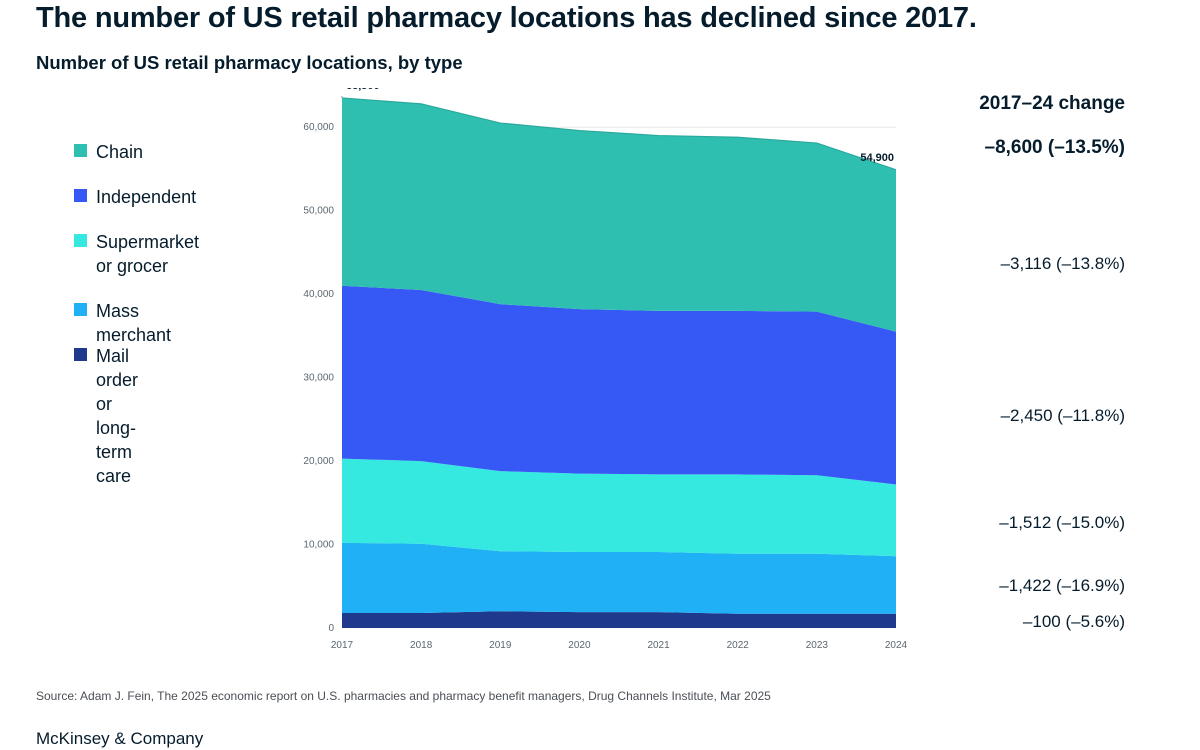 The image size is (1200, 750). What do you see at coordinates (1062, 522) in the screenshot?
I see `change-supermarket: –1,512 (–15.0%)` at bounding box center [1062, 522].